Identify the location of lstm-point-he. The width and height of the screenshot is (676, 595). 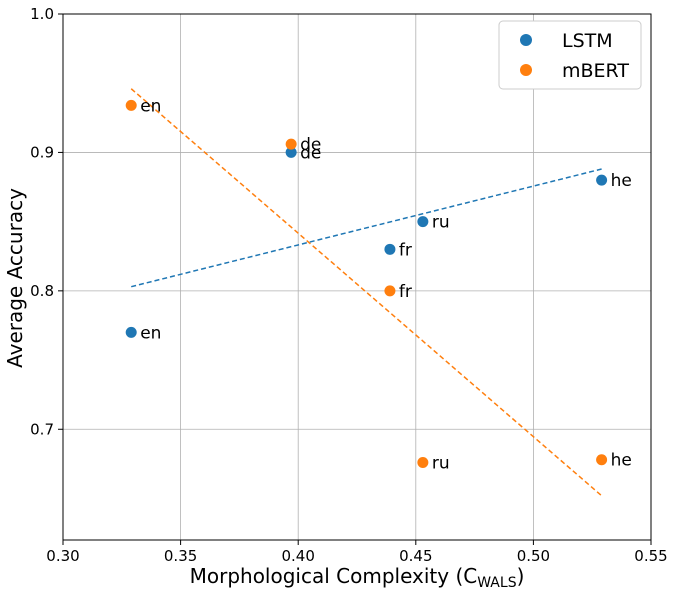
(602, 180).